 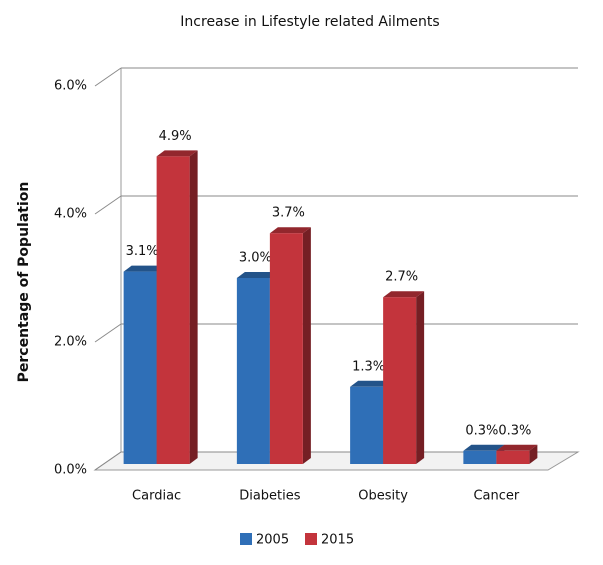 What do you see at coordinates (142, 251) in the screenshot?
I see `value-label: 3.1%` at bounding box center [142, 251].